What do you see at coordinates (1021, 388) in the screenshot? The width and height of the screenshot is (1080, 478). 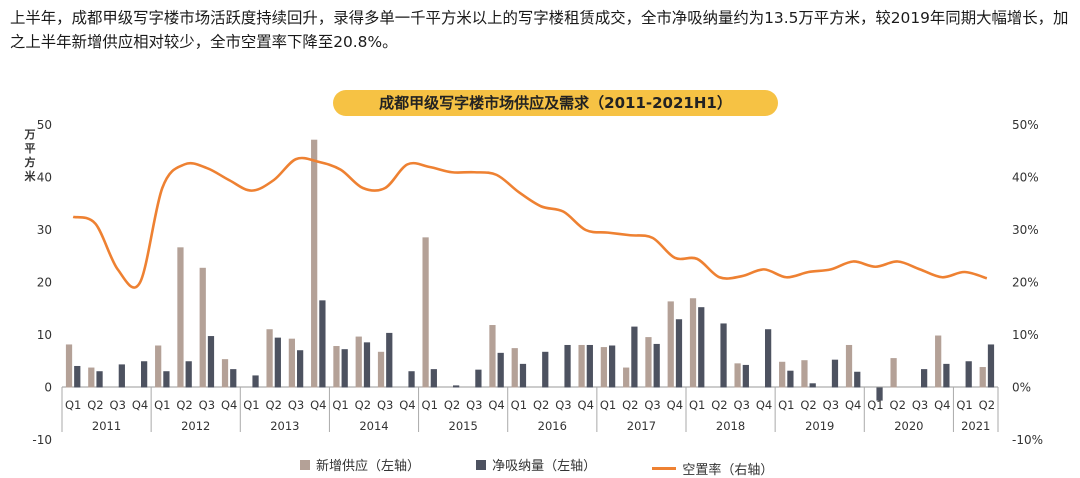 I see `y-right-tick-label: 0%` at bounding box center [1021, 388].